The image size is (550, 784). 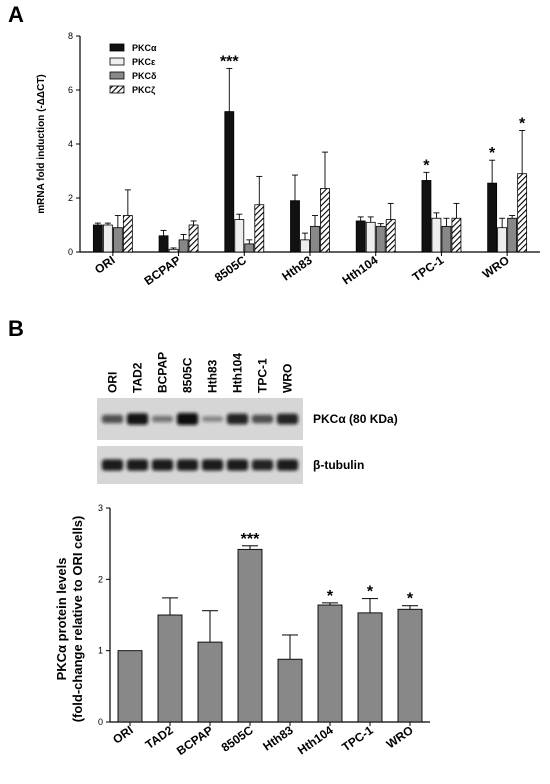 What do you see at coordinates (70, 36) in the screenshot?
I see `y-tick-label: 8` at bounding box center [70, 36].